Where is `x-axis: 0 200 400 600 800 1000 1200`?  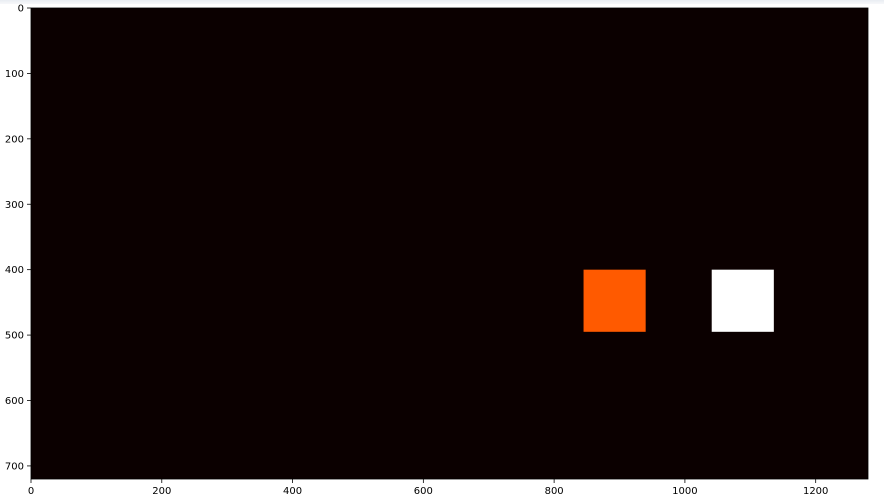
x-axis: 0 200 400 600 800 1000 1200 is located at coordinates (428, 488).